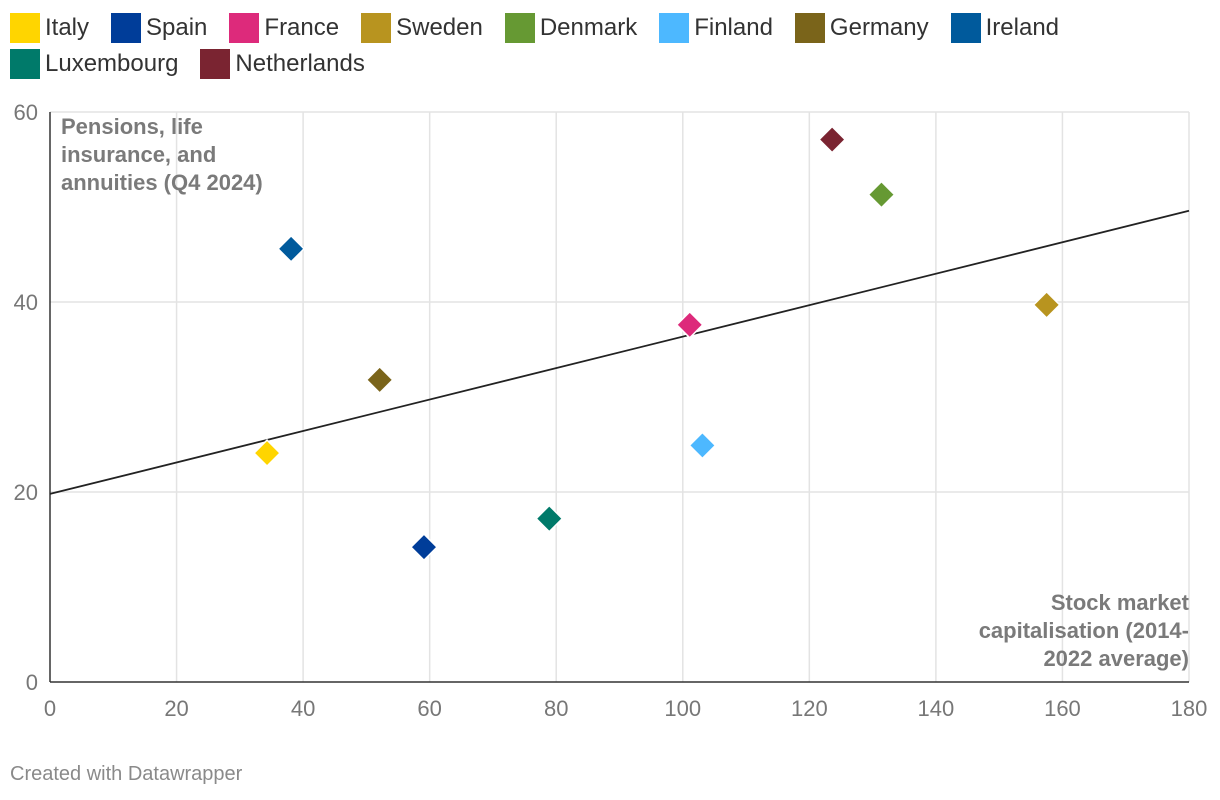  What do you see at coordinates (176, 708) in the screenshot?
I see `x-tick-label: 20` at bounding box center [176, 708].